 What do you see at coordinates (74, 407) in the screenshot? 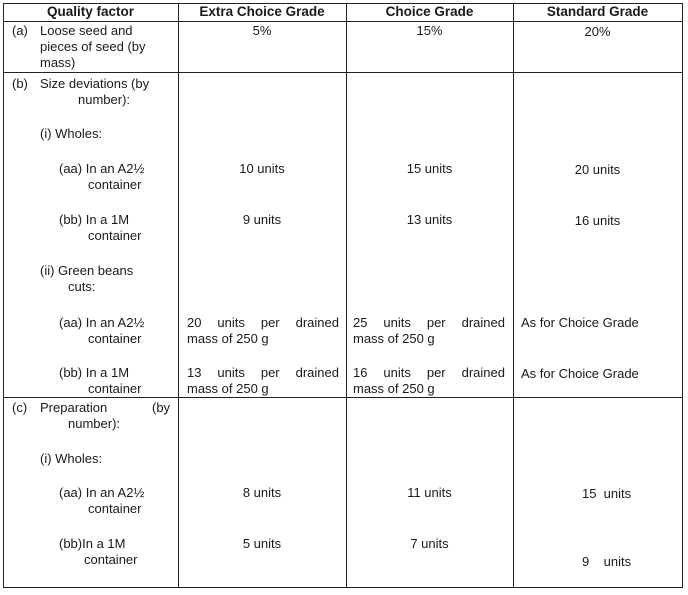
I see `row-c-label-1a: Preparation` at bounding box center [74, 407].